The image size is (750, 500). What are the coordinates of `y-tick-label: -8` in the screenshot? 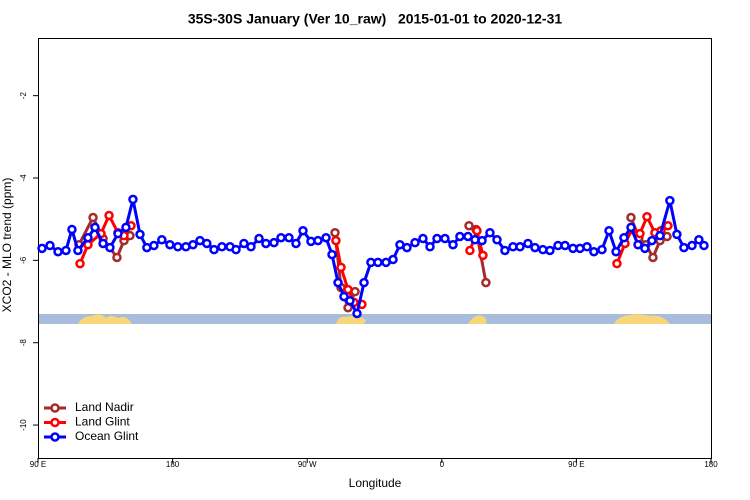 It's located at (23, 343).